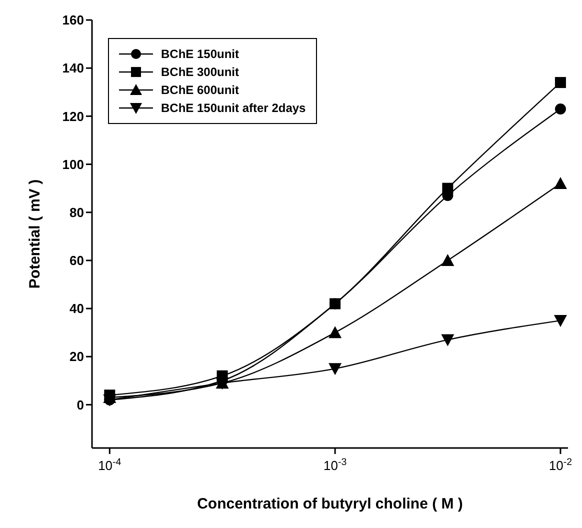  Describe the element at coordinates (335, 464) in the screenshot. I see `x-tick-label: 10$^{-3}$` at that location.